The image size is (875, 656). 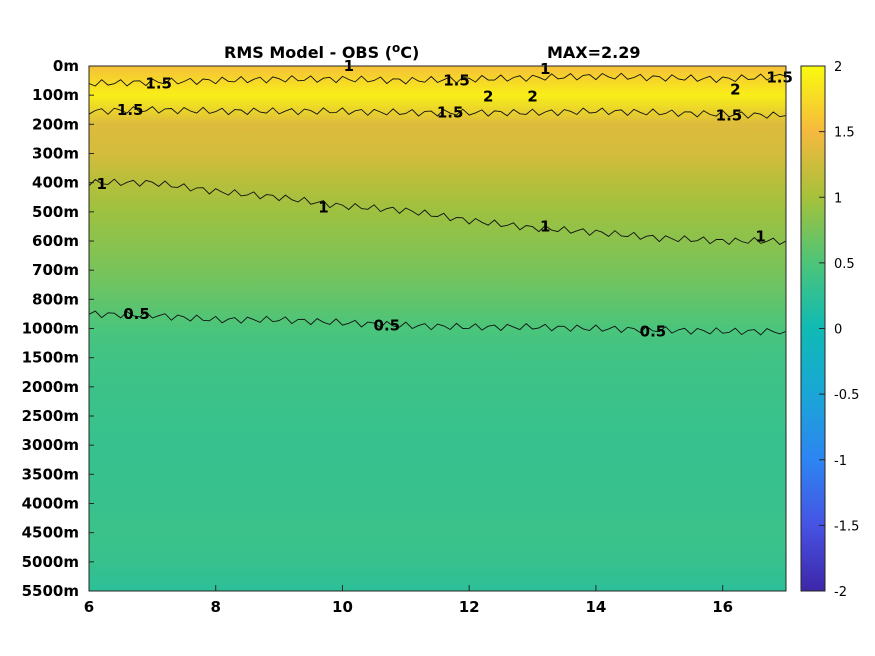 What do you see at coordinates (50, 329) in the screenshot?
I see `y-tick-label: 1000m` at bounding box center [50, 329].